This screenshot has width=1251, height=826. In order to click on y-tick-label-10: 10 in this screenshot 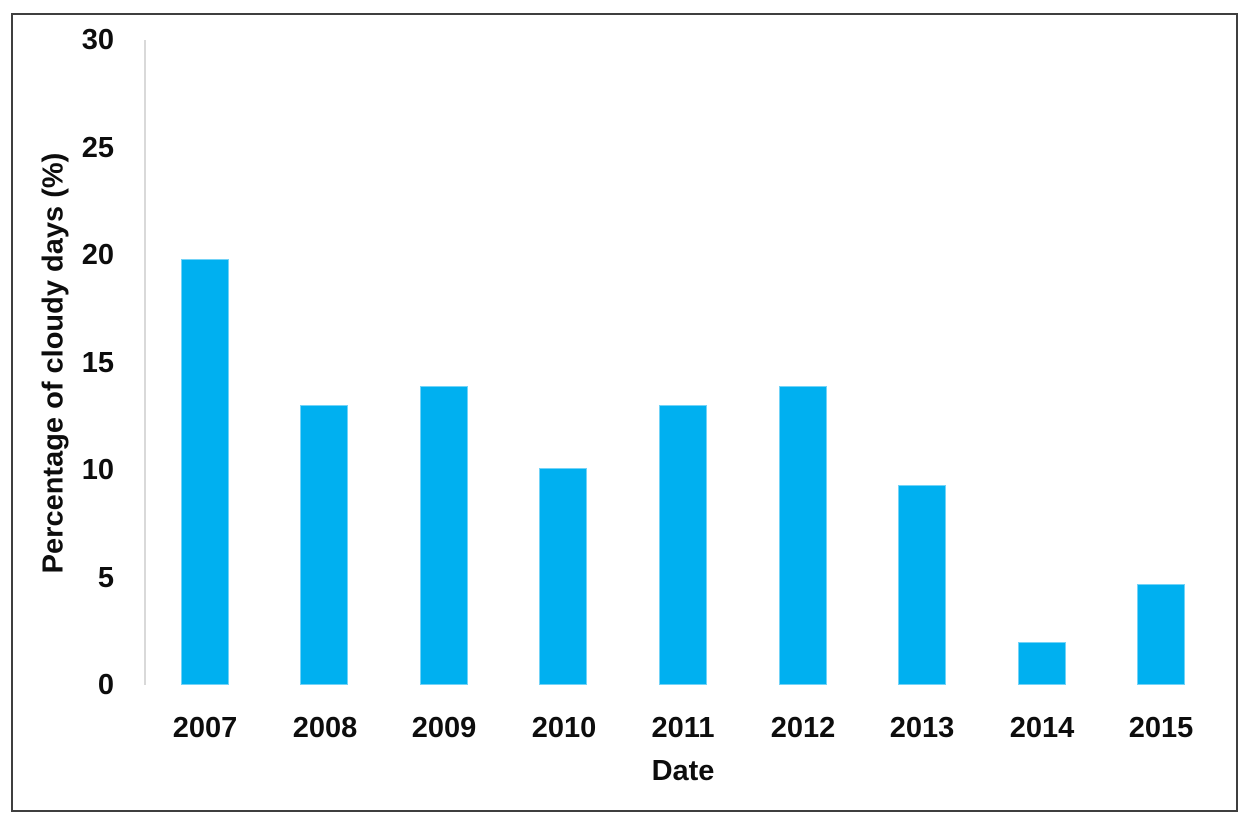, I will do `click(97, 470)`.